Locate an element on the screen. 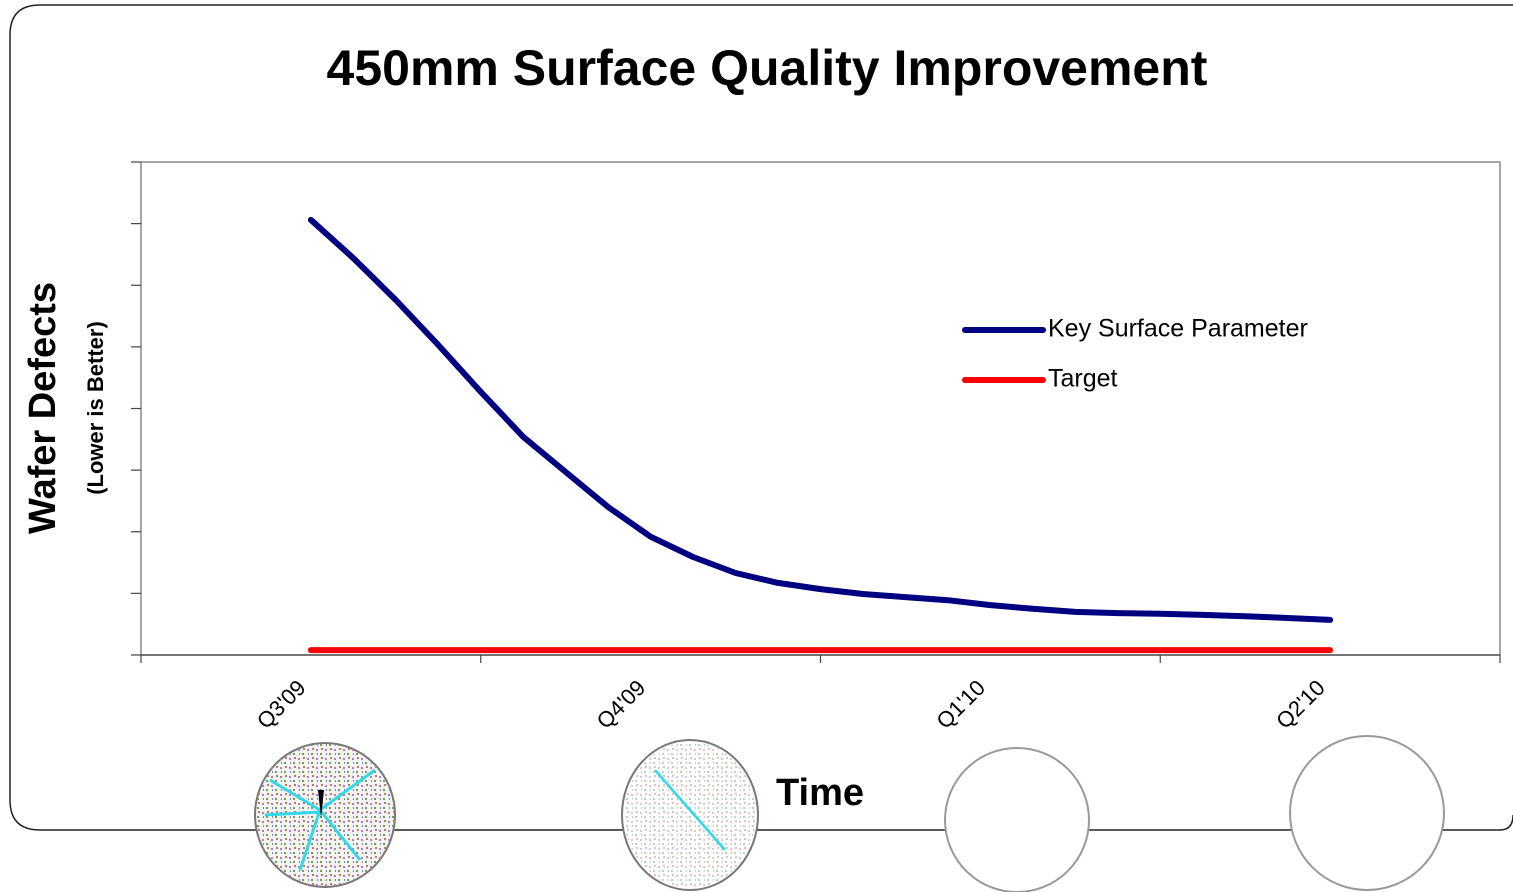 The image size is (1513, 892). x-tick-label: Q1'10 is located at coordinates (960, 704).